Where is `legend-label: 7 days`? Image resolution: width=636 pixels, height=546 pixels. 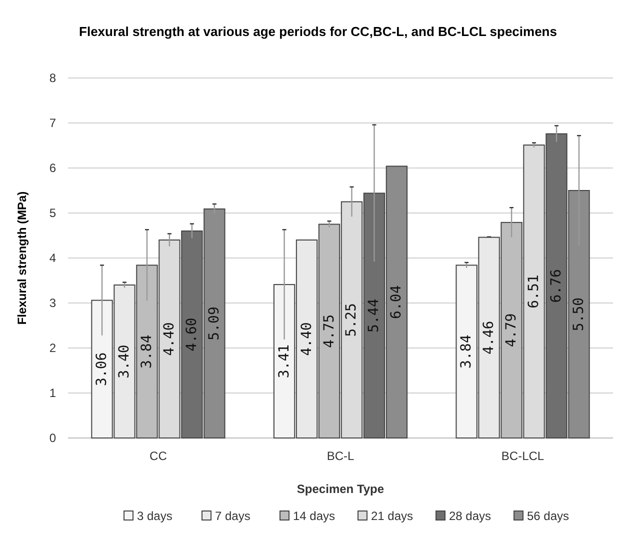 legend-label: 7 days is located at coordinates (232, 516).